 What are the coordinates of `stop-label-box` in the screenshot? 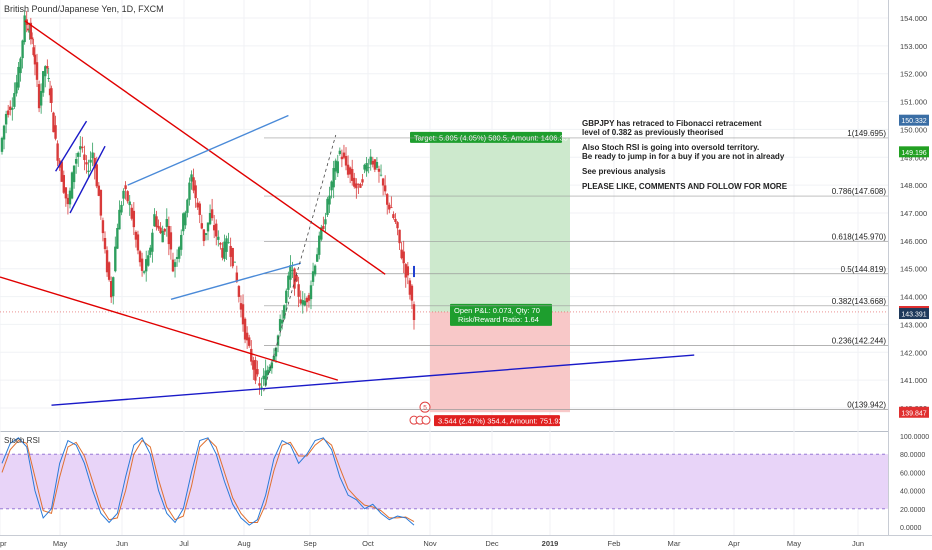 It's located at (497, 421).